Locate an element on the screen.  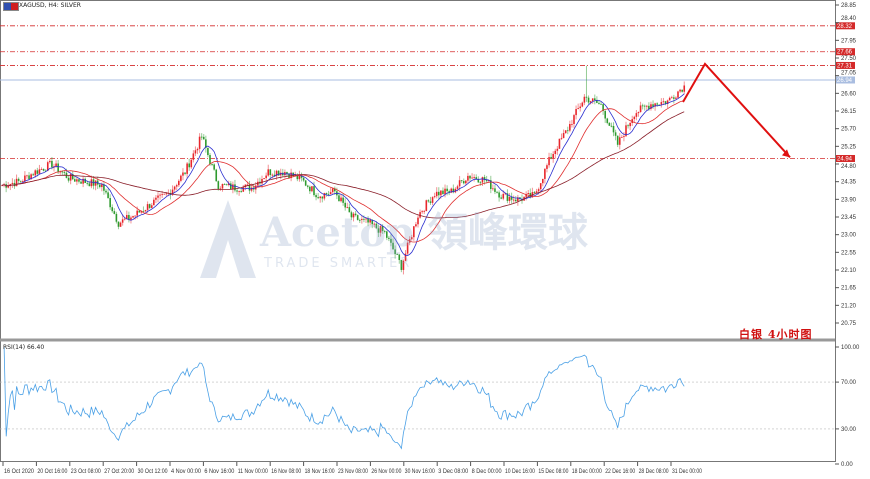
time-tick-label: 16 Oct 2020 is located at coordinates (19, 472).